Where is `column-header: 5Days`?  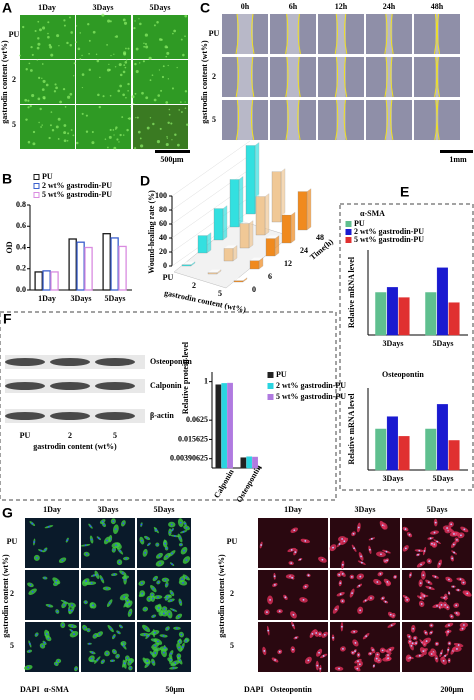 column-header: 5Days is located at coordinates (160, 7).